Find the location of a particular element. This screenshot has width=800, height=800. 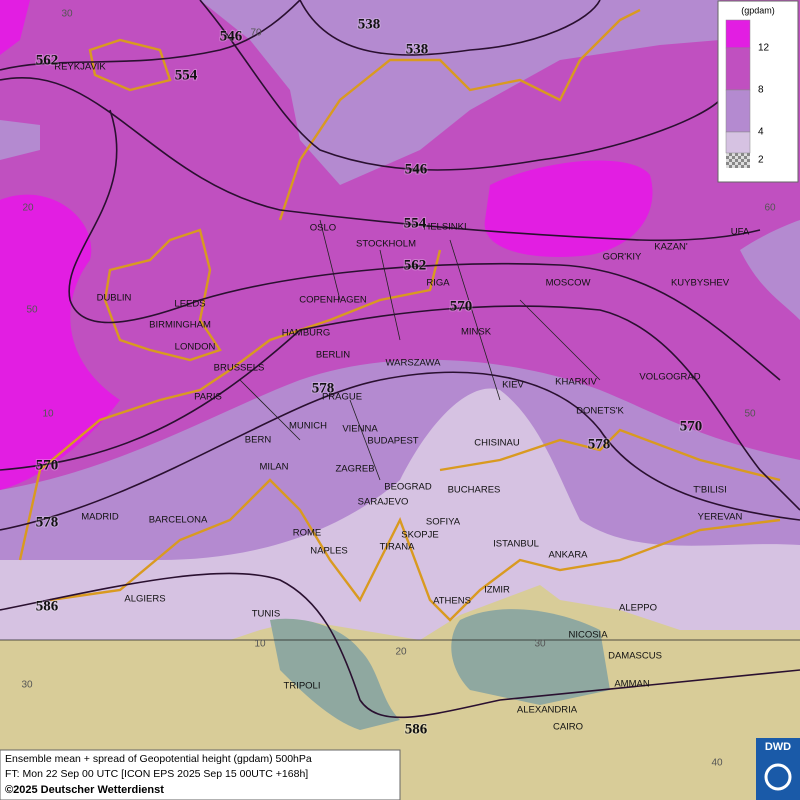

city-label: REYKJAVIK is located at coordinates (80, 67).